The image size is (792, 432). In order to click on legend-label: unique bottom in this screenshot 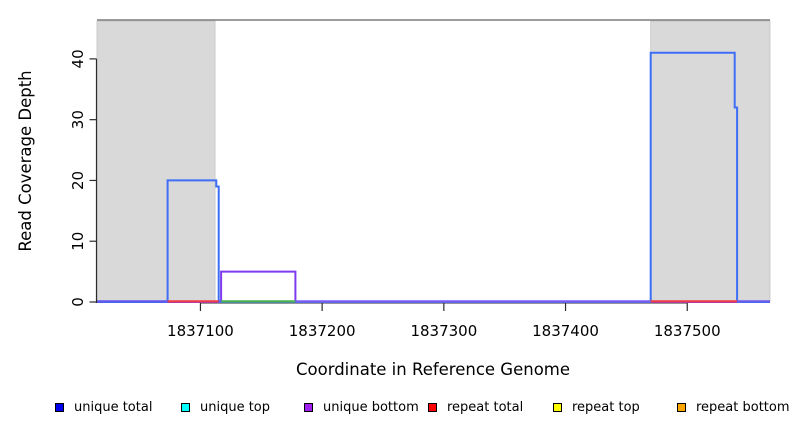, I will do `click(371, 407)`.